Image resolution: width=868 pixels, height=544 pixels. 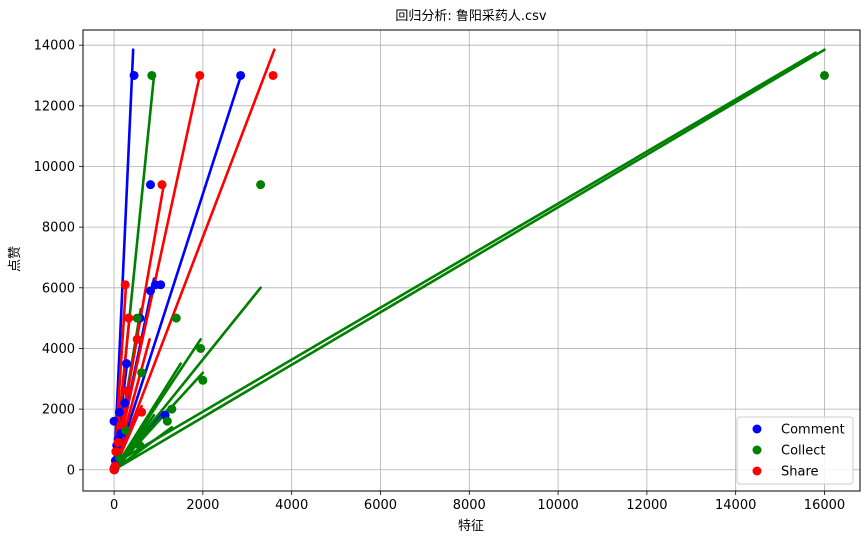 What do you see at coordinates (469, 505) in the screenshot?
I see `x-tick-label: 8000` at bounding box center [469, 505].